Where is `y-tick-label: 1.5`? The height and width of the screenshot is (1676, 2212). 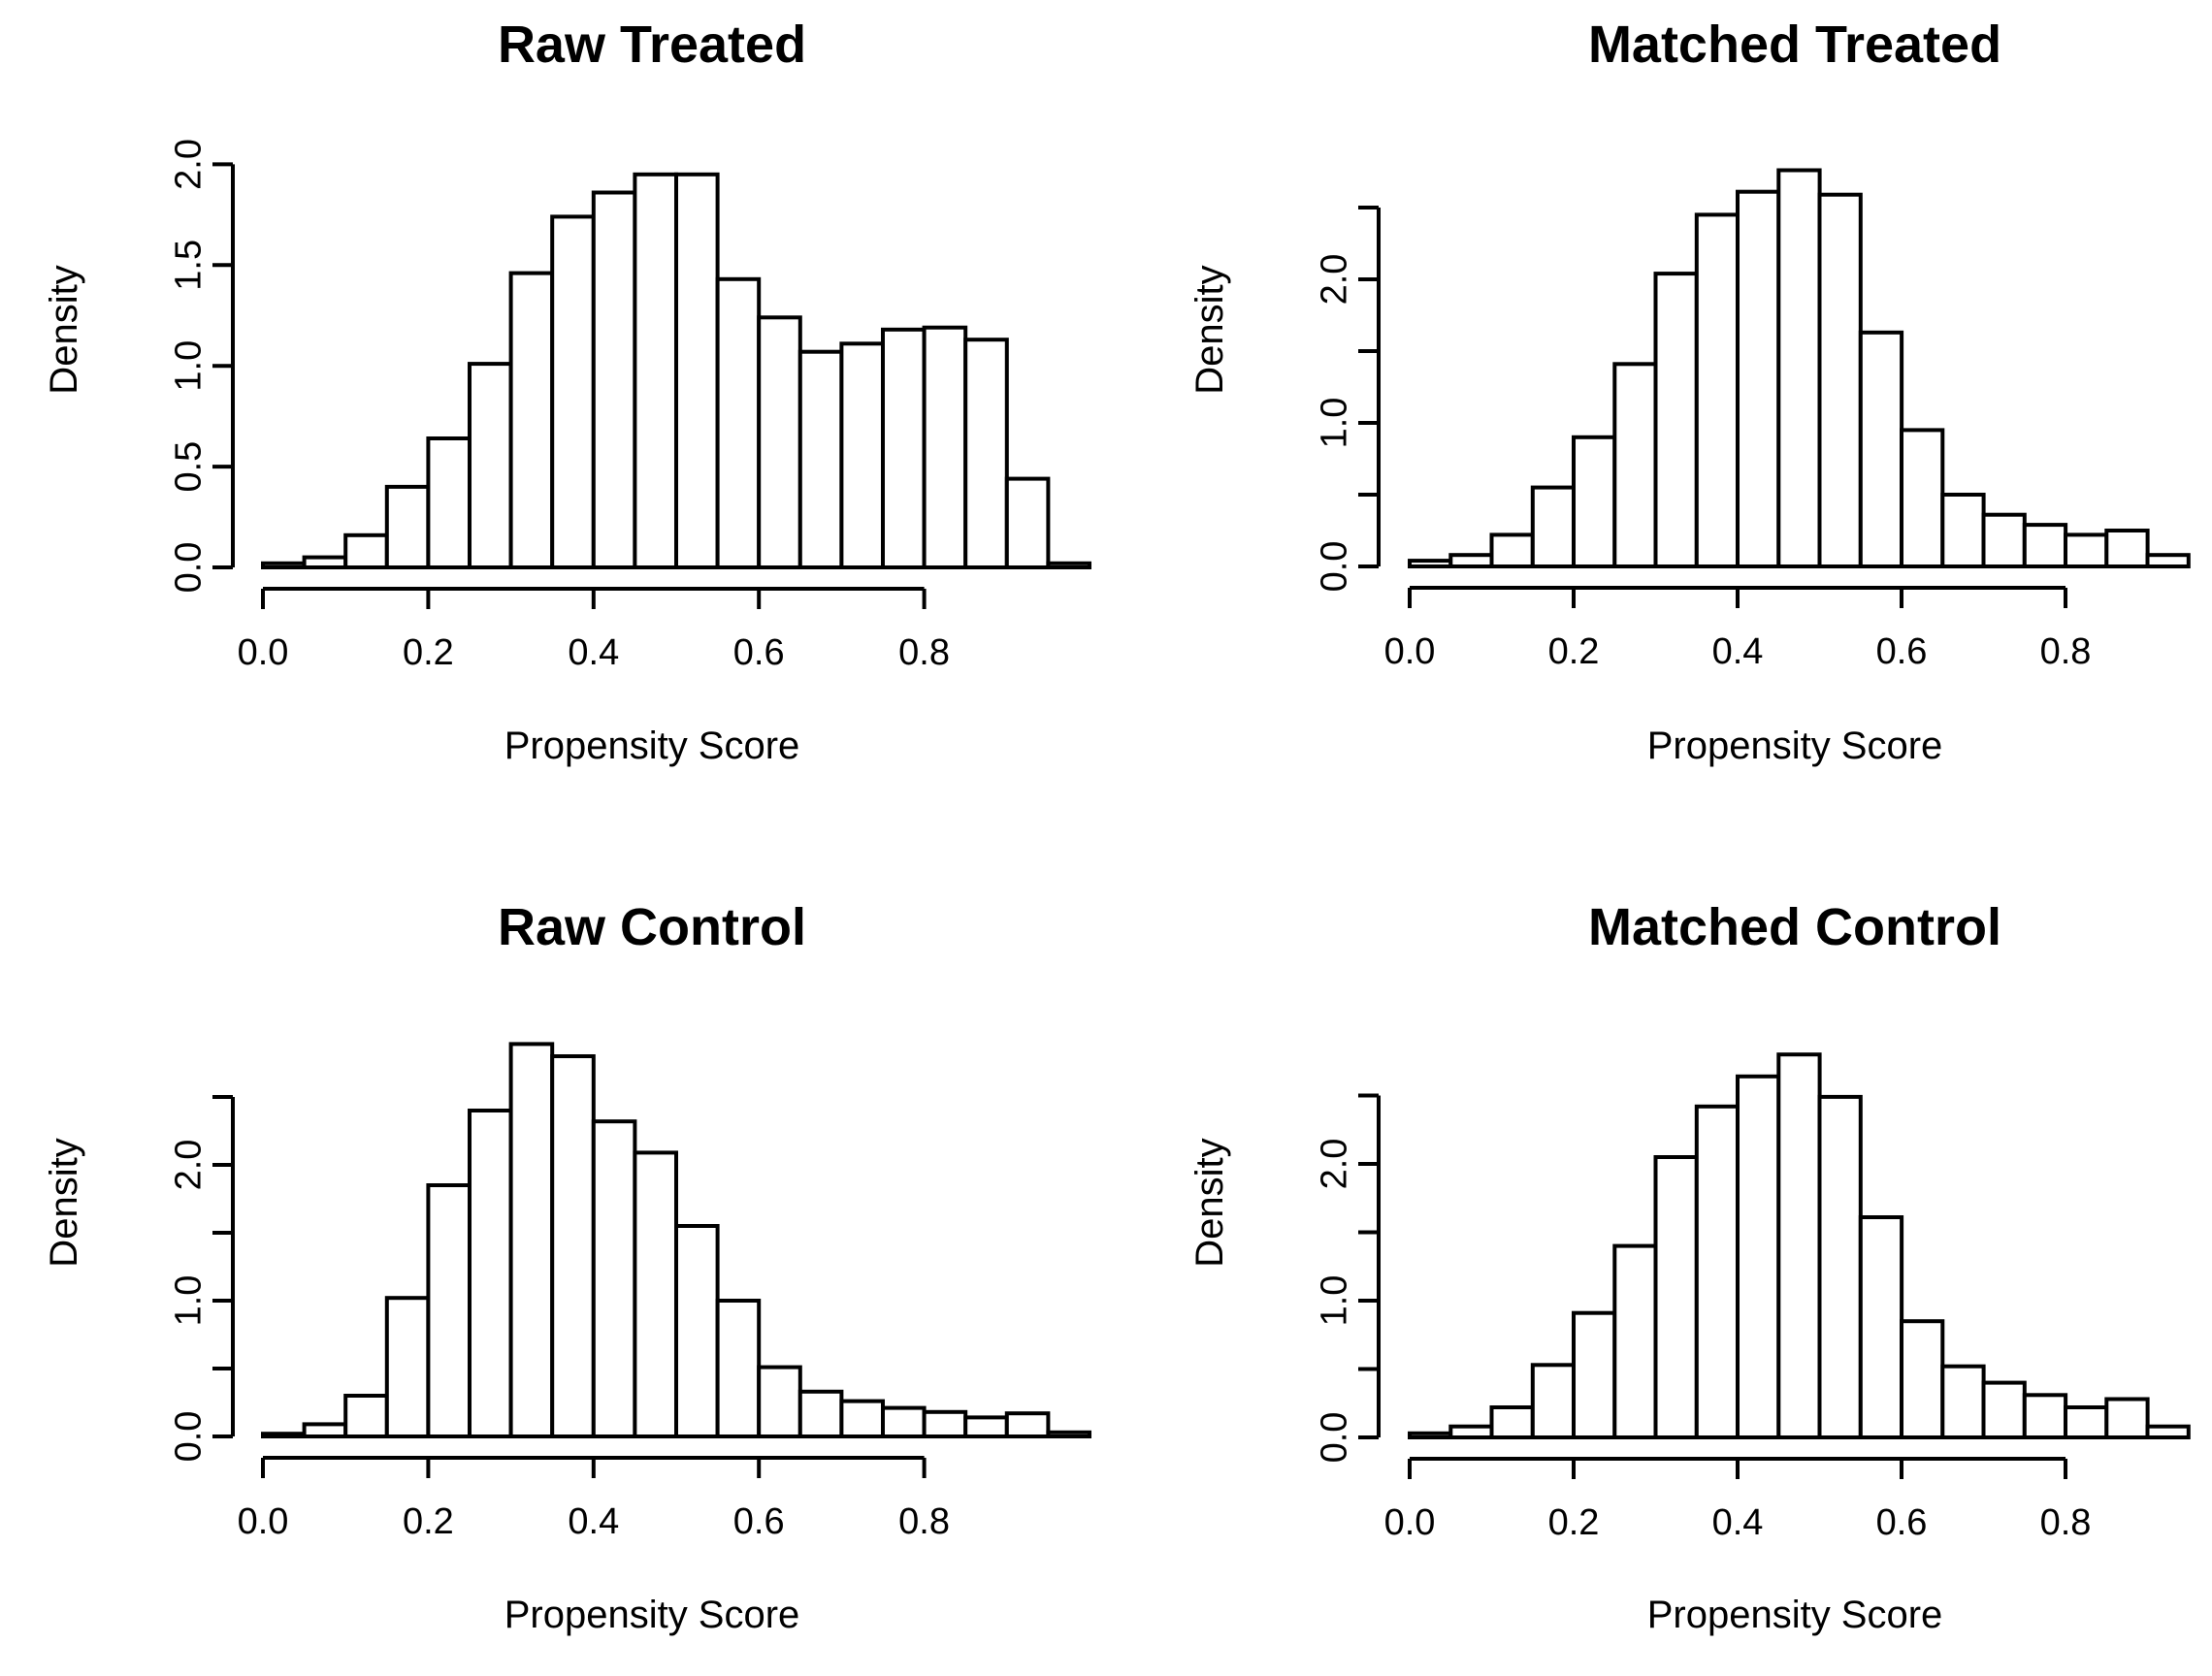 y-tick-label: 1.5 is located at coordinates (188, 266).